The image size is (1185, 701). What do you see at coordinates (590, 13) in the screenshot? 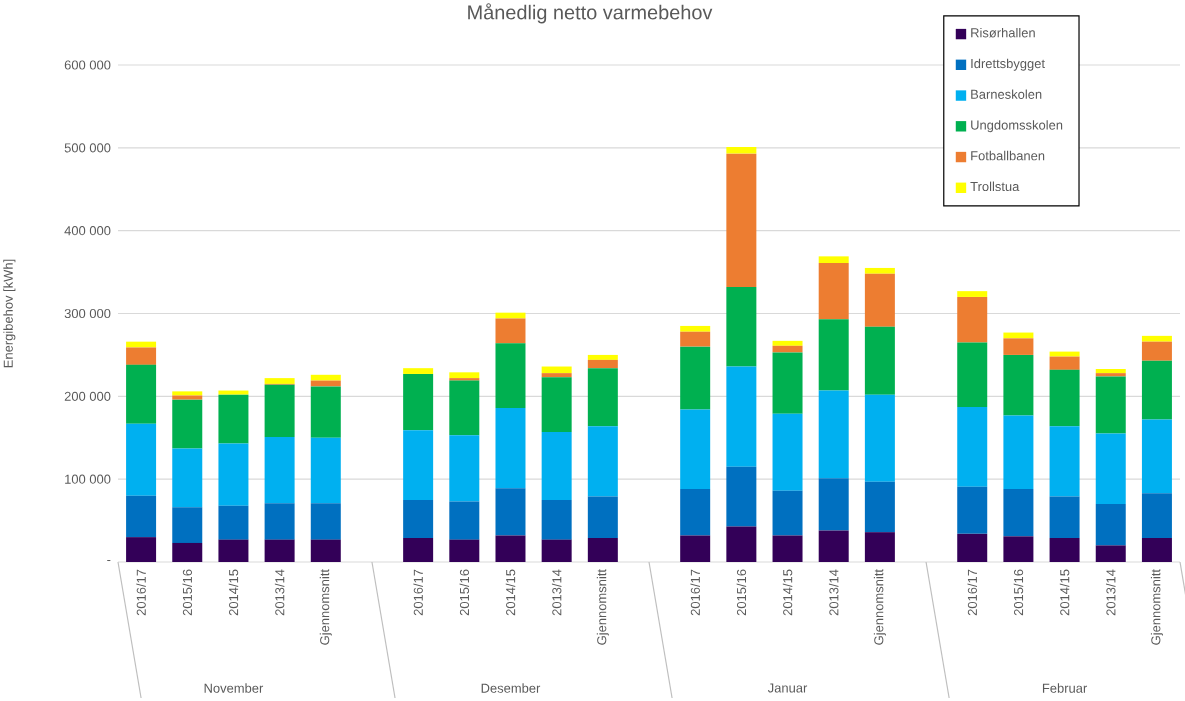
I see `chart-title: Månedlig netto varmebehov` at bounding box center [590, 13].